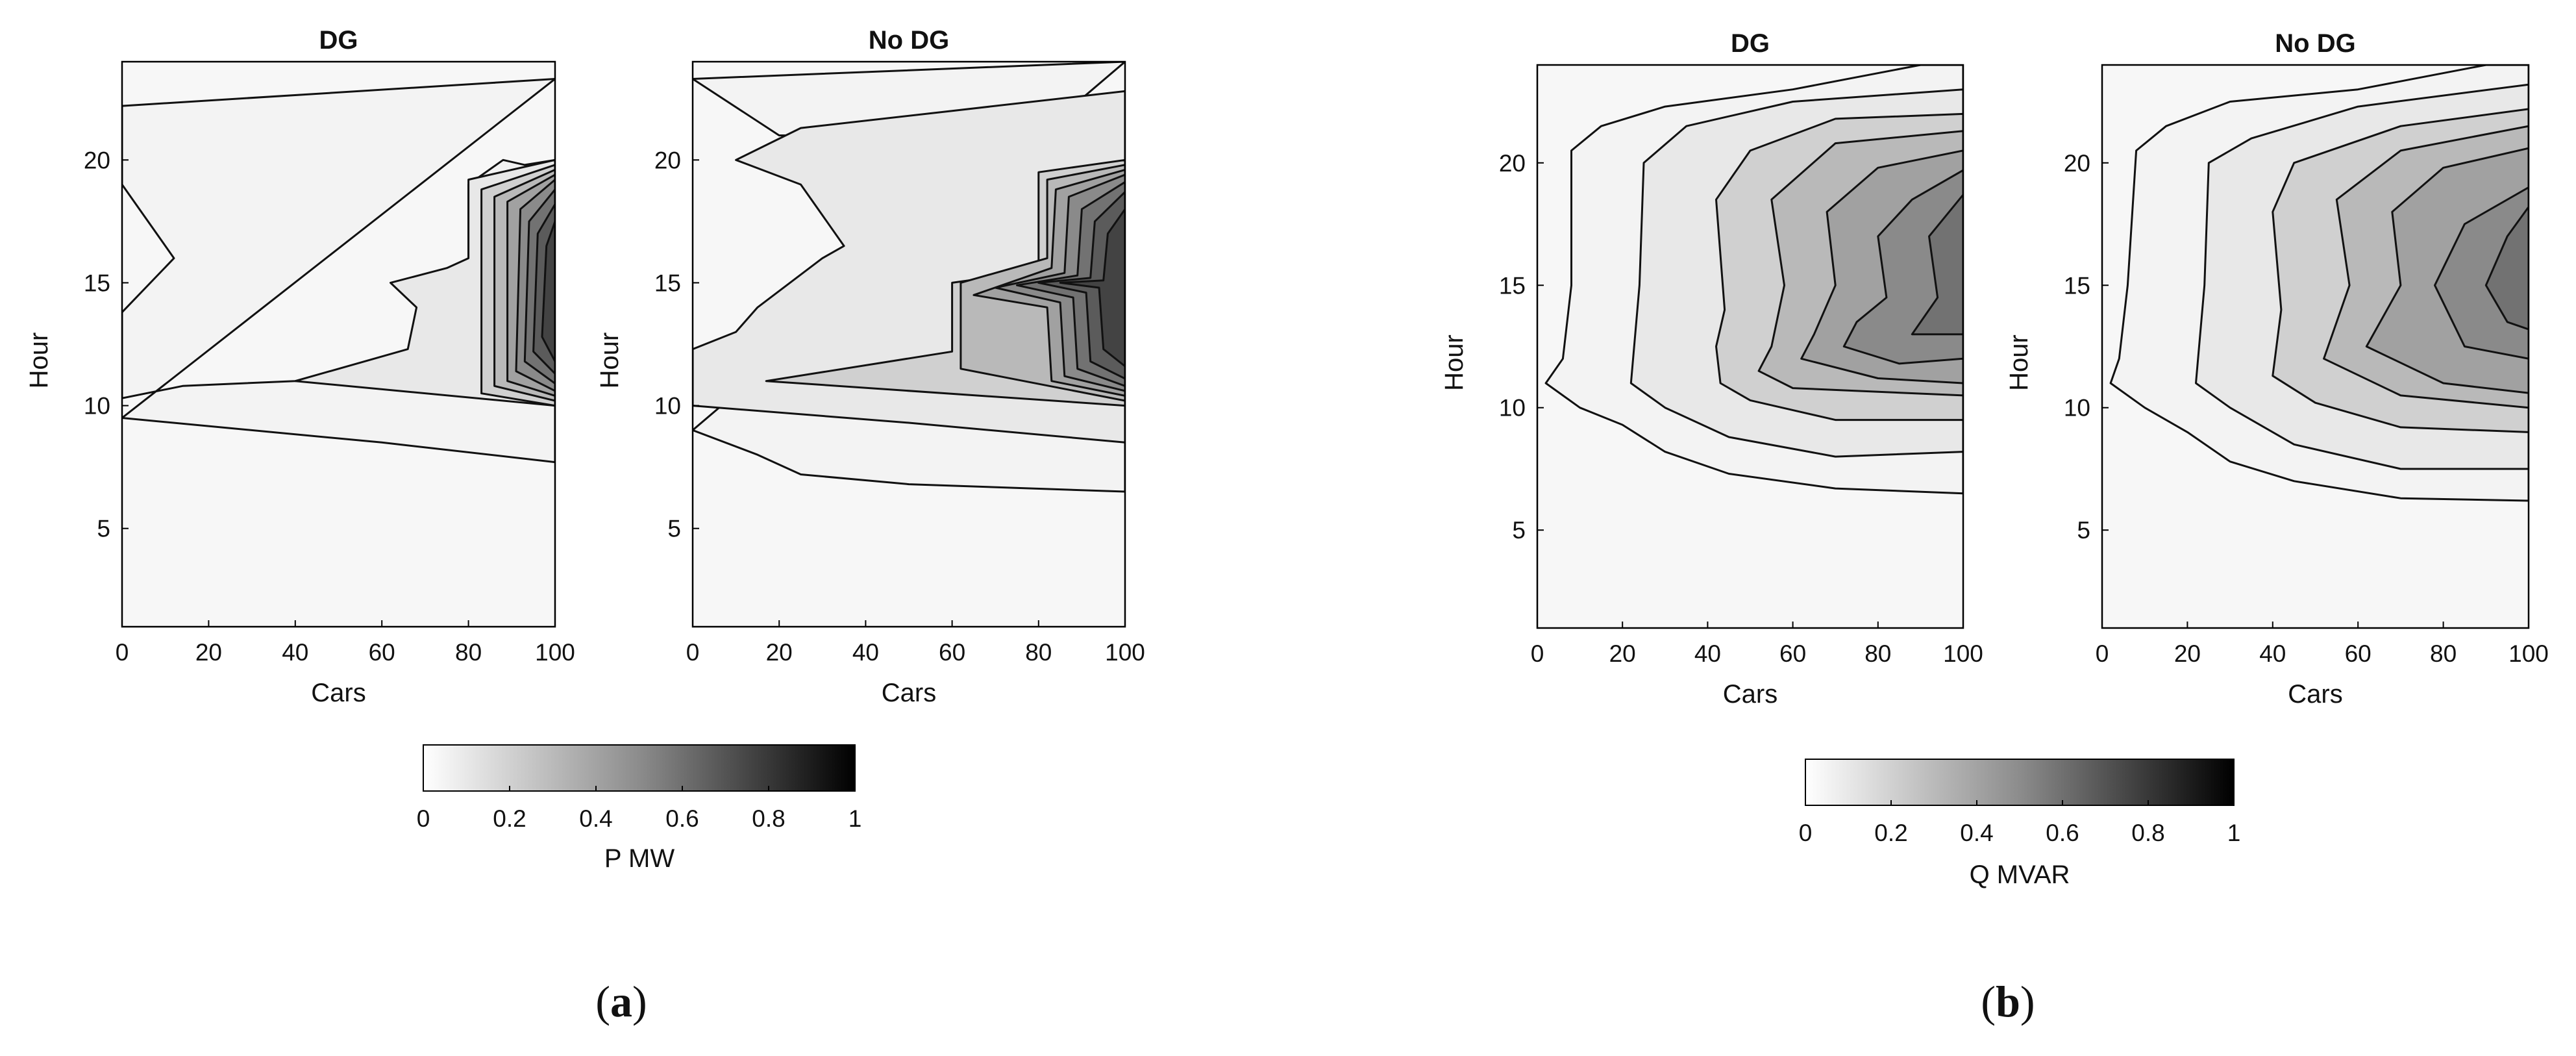  Describe the element at coordinates (2020, 782) in the screenshot. I see `colorbar-b-gradient` at that location.